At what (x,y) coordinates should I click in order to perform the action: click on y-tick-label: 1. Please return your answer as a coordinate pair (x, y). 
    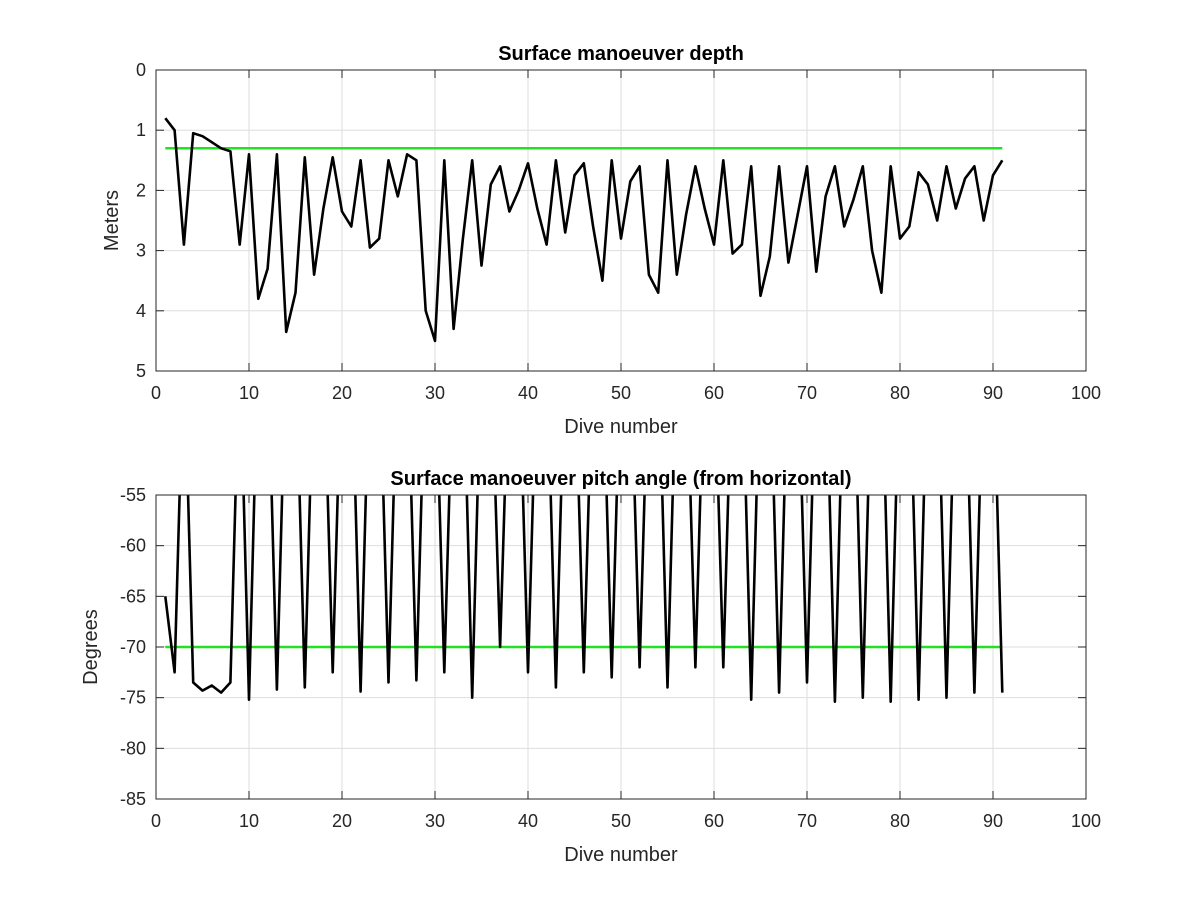
    Looking at the image, I should click on (141, 130).